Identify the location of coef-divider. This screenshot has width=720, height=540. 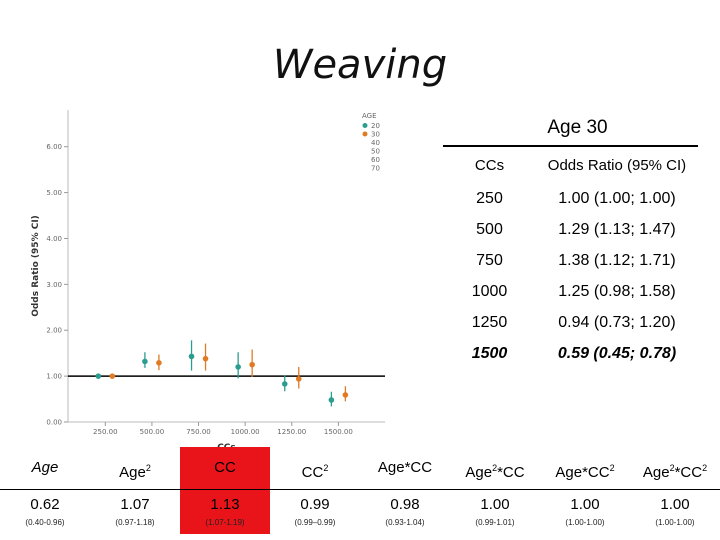
(360, 489).